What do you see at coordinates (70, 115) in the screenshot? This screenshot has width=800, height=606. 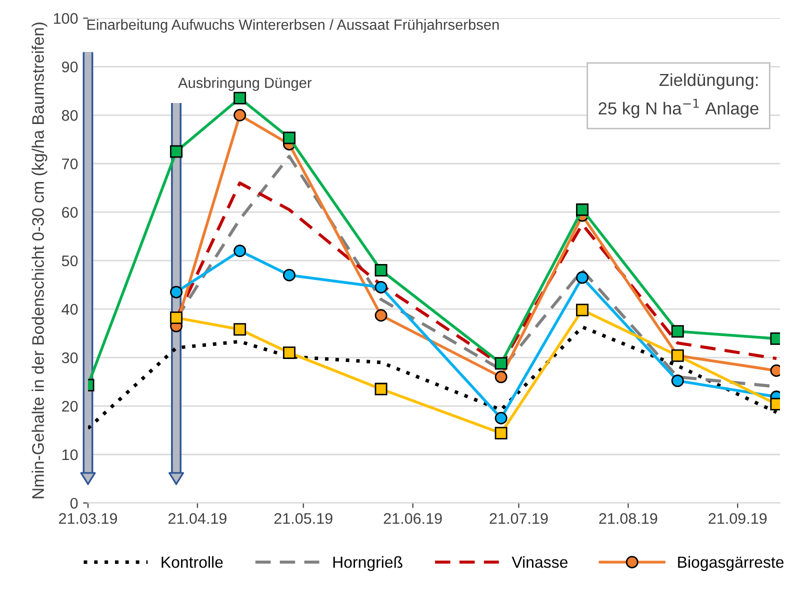 I see `y-tick-label: 80` at bounding box center [70, 115].